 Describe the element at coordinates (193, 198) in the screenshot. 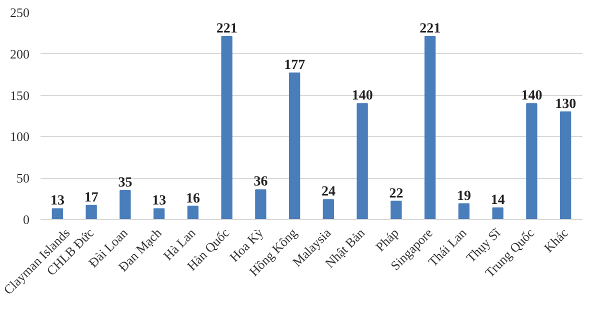

I see `data-label: 16` at that location.